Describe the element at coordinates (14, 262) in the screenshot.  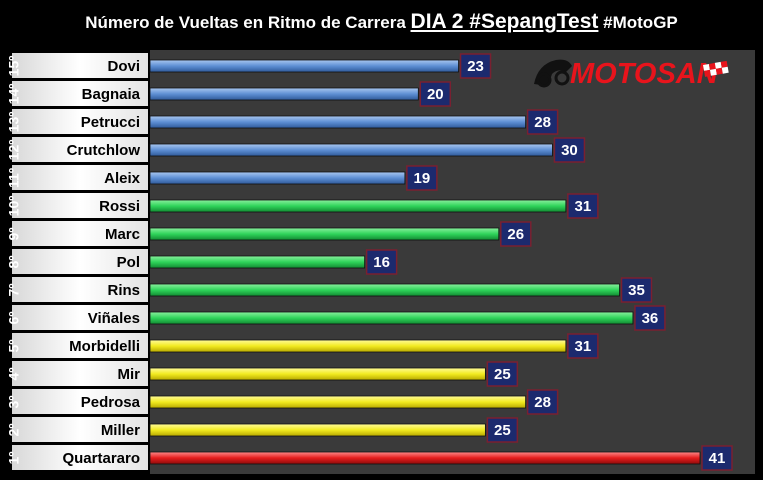
I see `rank-label: 8º` at that location.